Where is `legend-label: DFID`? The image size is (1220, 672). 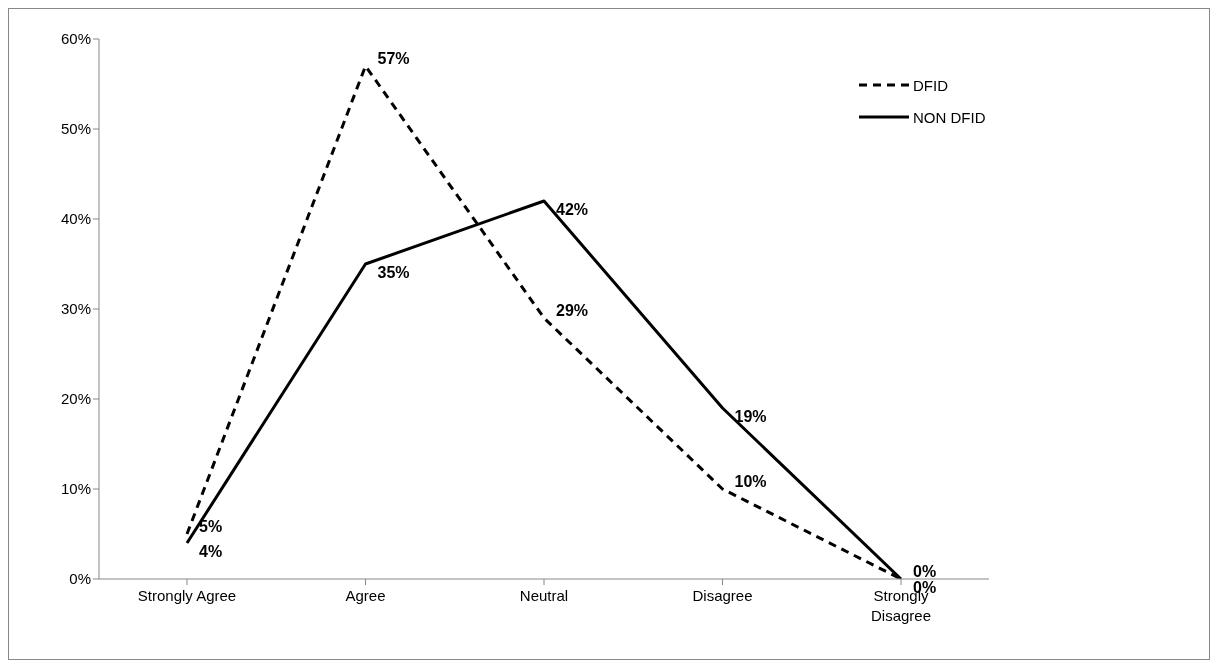
legend-label: DFID is located at coordinates (930, 85).